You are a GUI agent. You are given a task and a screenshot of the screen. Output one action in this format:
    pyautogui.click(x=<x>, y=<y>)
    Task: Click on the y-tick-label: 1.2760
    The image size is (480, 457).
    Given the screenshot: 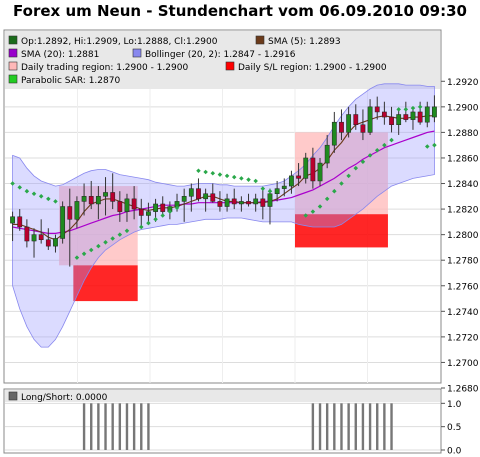 What is the action you would take?
    pyautogui.click(x=463, y=287)
    